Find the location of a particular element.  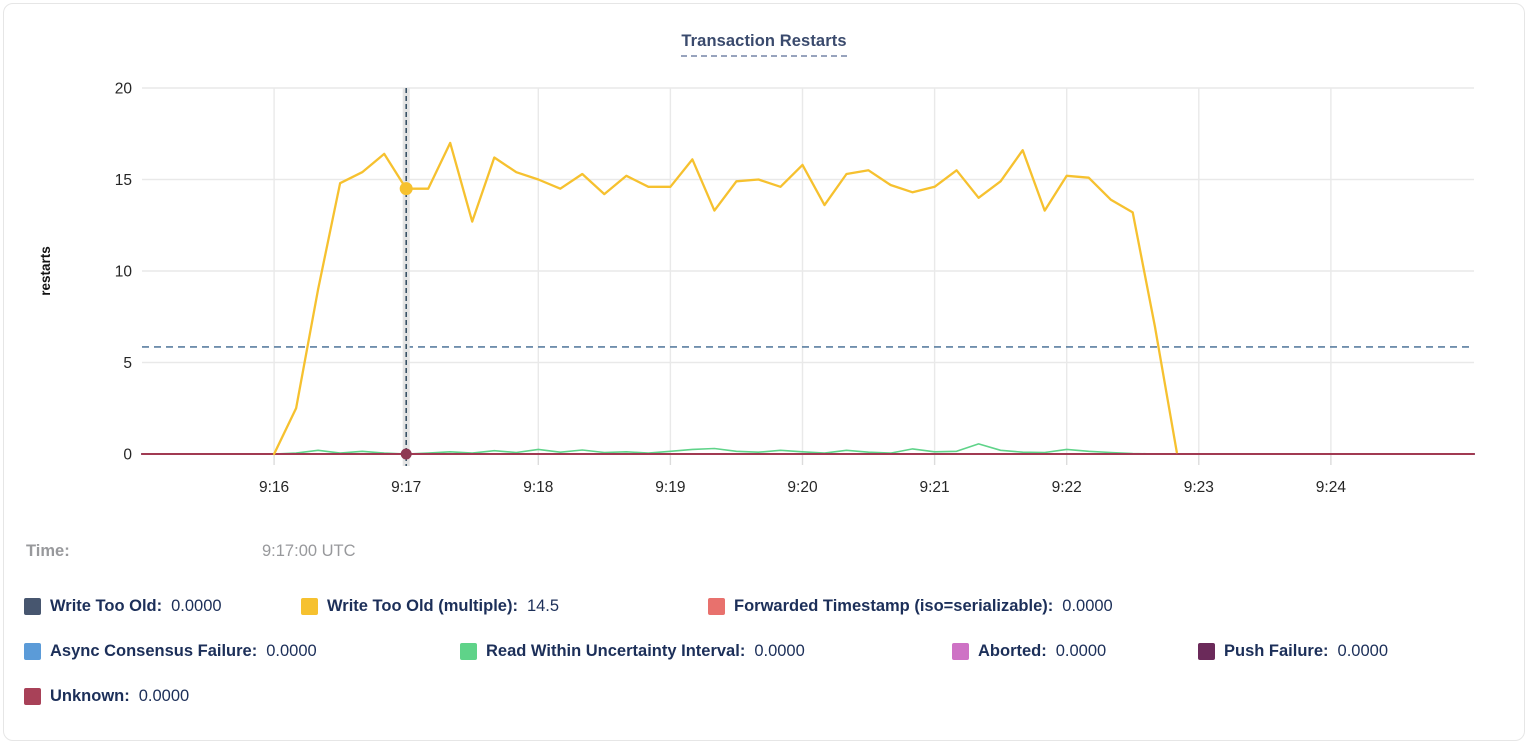

x-tick-label: 9:23 is located at coordinates (1199, 487).